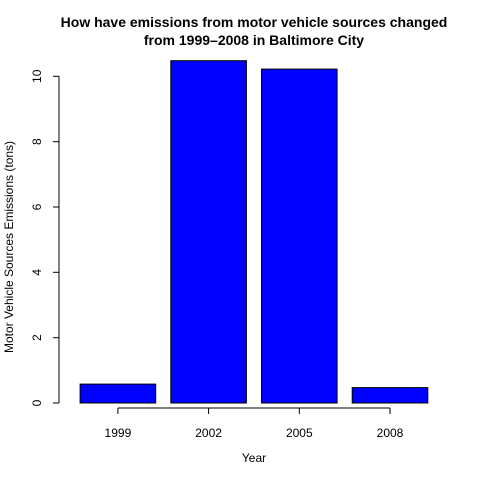 The height and width of the screenshot is (480, 480). I want to click on y-axis-label: Motor Vehicle Sources Emissions (tons), so click(9, 247).